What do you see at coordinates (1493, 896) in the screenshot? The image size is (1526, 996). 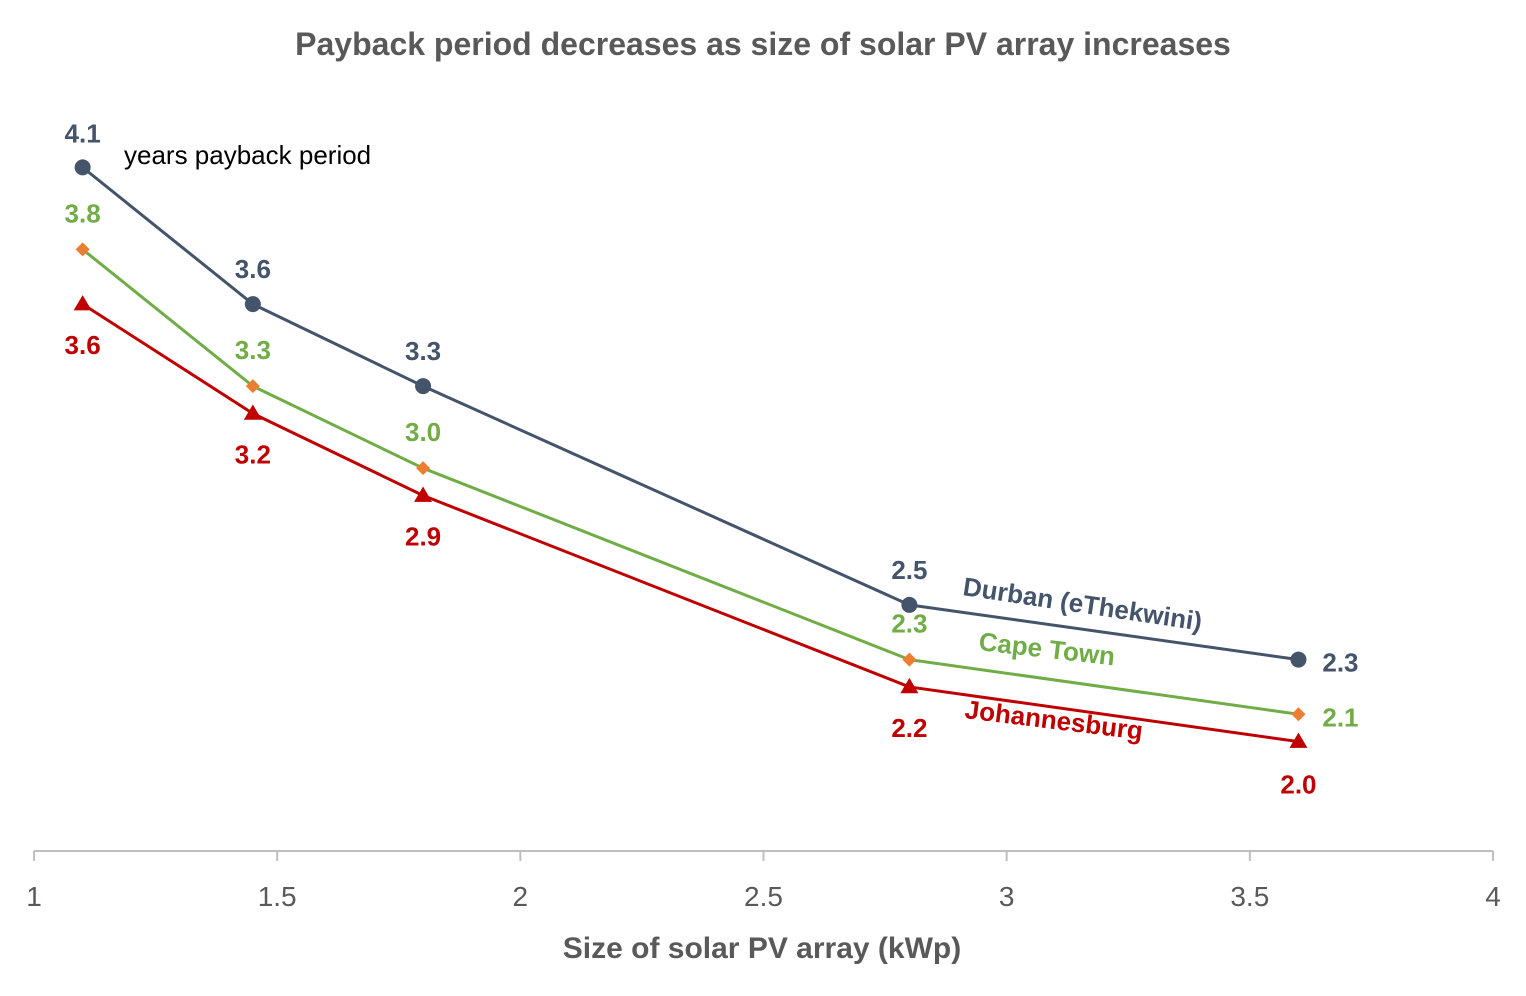 I see `x-tick-label: 4` at bounding box center [1493, 896].